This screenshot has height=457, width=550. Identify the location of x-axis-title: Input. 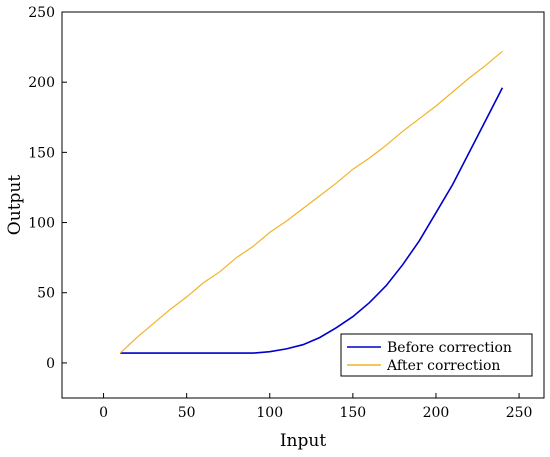
(303, 441).